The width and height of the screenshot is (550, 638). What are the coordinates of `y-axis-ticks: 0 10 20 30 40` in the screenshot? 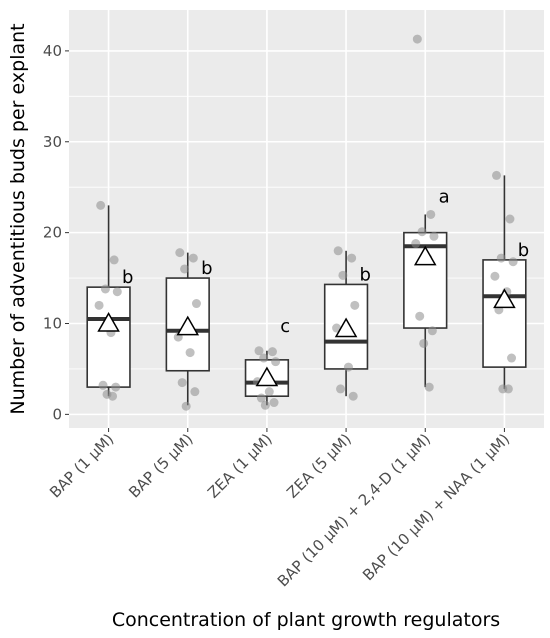 It's located at (56, 232).